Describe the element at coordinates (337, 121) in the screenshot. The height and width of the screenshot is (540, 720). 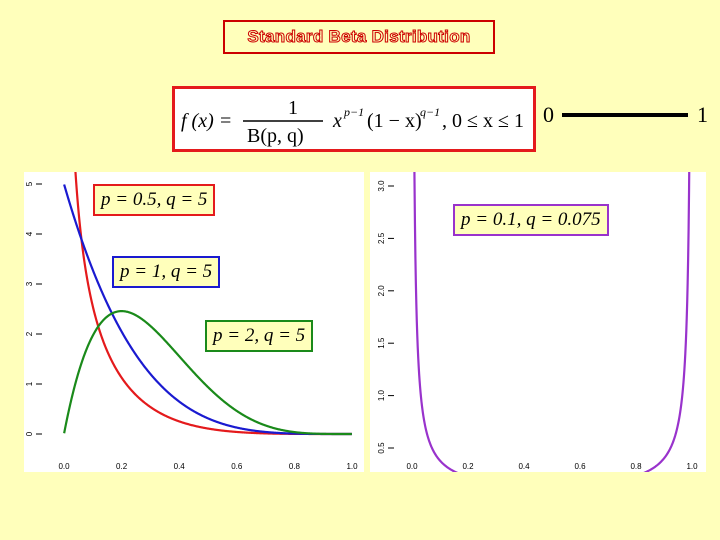
I see `formula-x: x` at that location.